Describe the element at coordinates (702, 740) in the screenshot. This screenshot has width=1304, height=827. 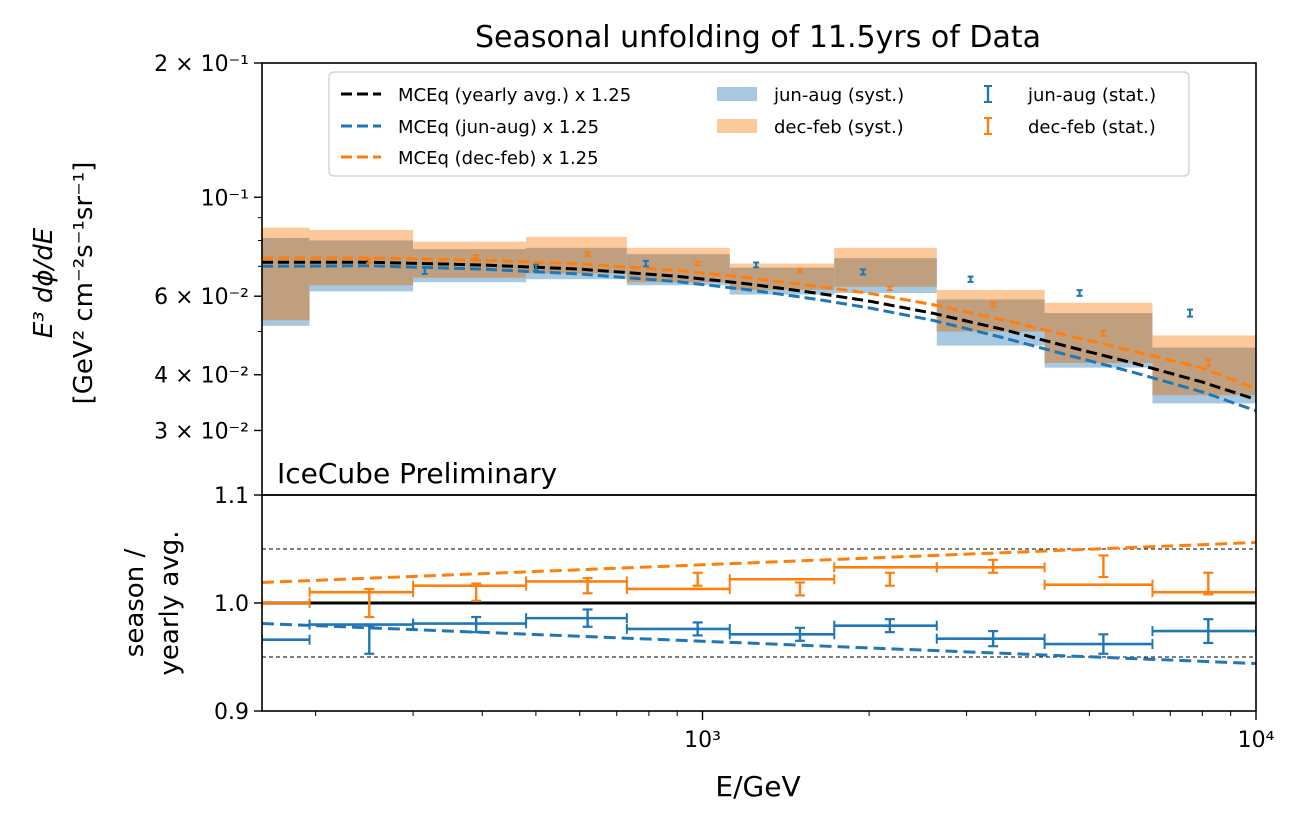
I see `x-tick-label: 10³` at that location.